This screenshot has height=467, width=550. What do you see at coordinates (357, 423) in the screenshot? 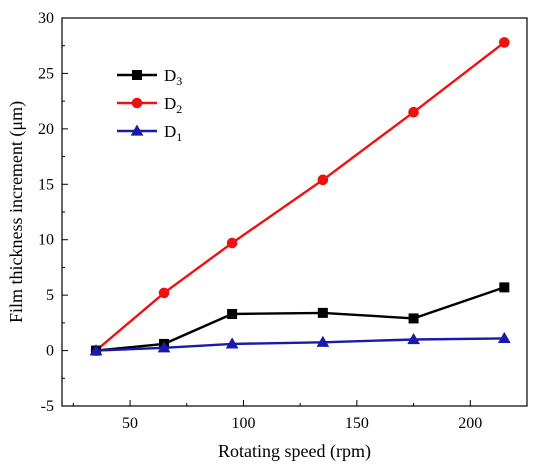
I see `x-tick-label: 150` at bounding box center [357, 423].